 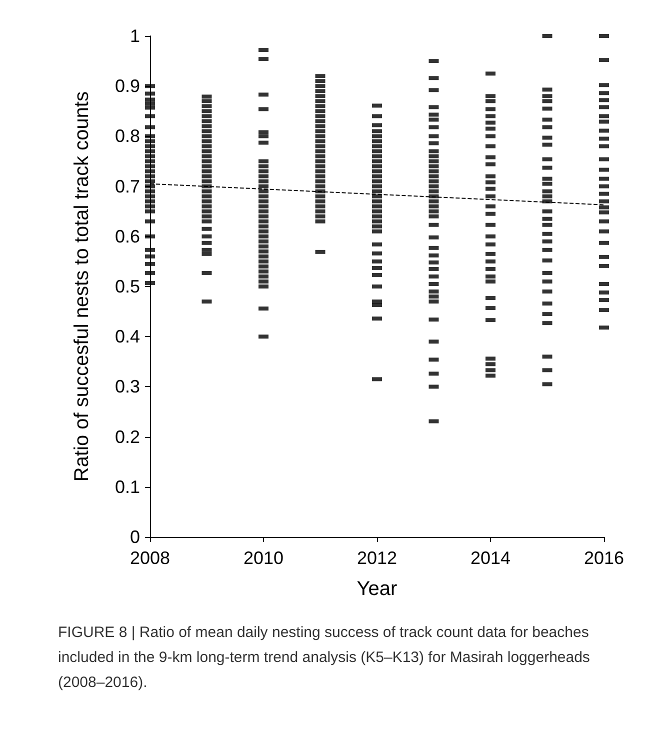 I want to click on x-tick-label: 2016, so click(x=604, y=558).